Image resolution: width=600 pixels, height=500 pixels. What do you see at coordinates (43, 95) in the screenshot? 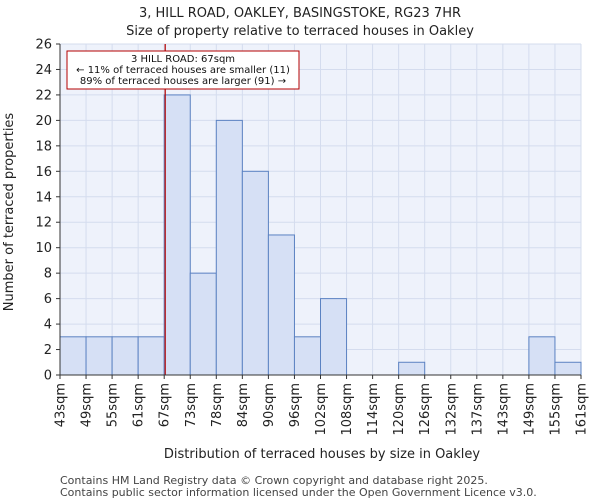
I see `y-tick-label: 22` at bounding box center [43, 95].